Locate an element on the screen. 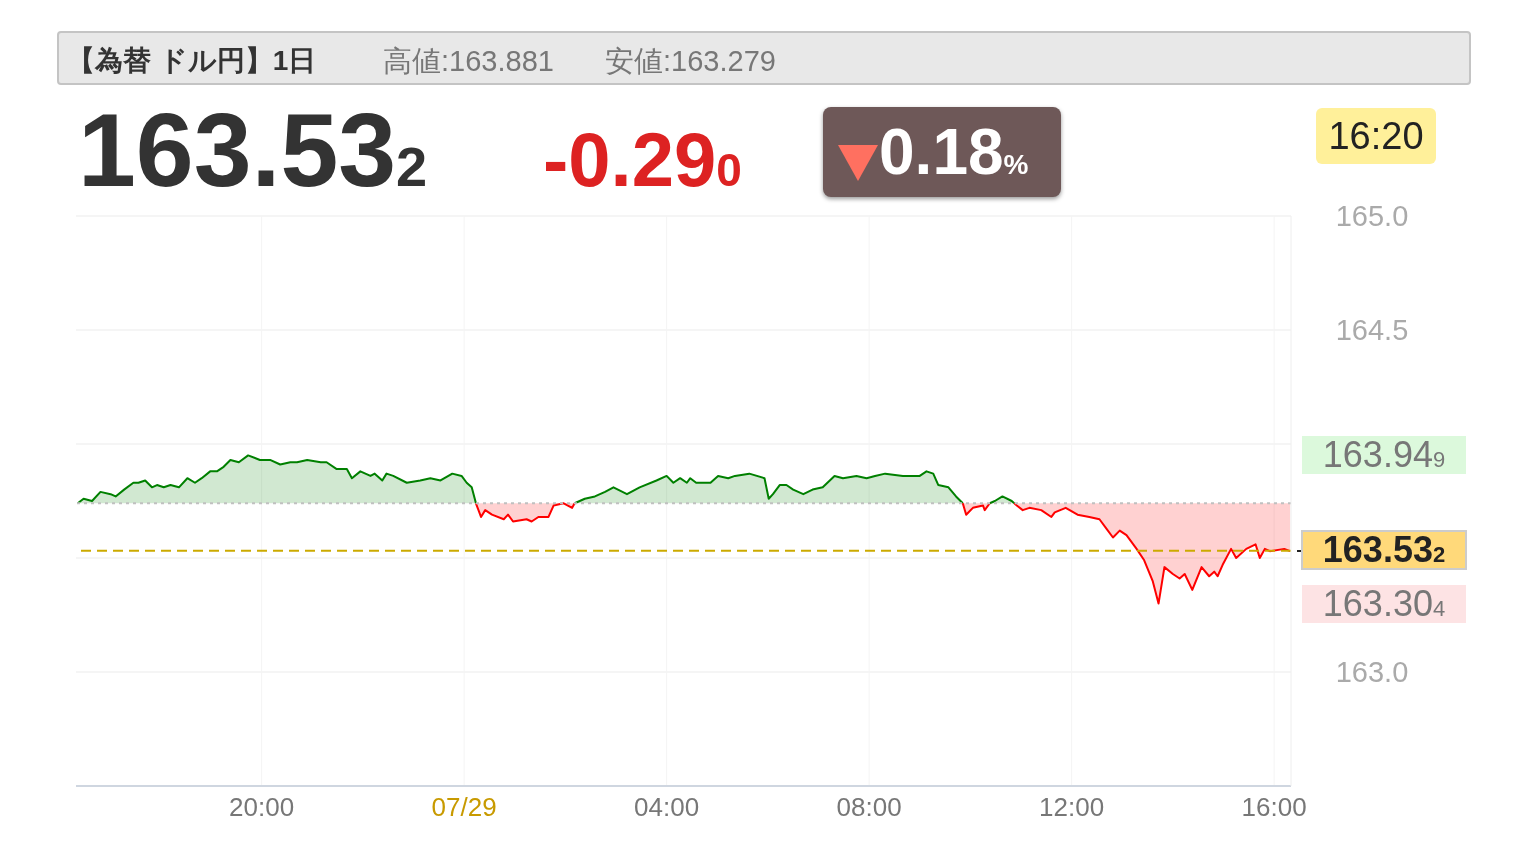  x-tick-label: 16:00 is located at coordinates (1274, 807).